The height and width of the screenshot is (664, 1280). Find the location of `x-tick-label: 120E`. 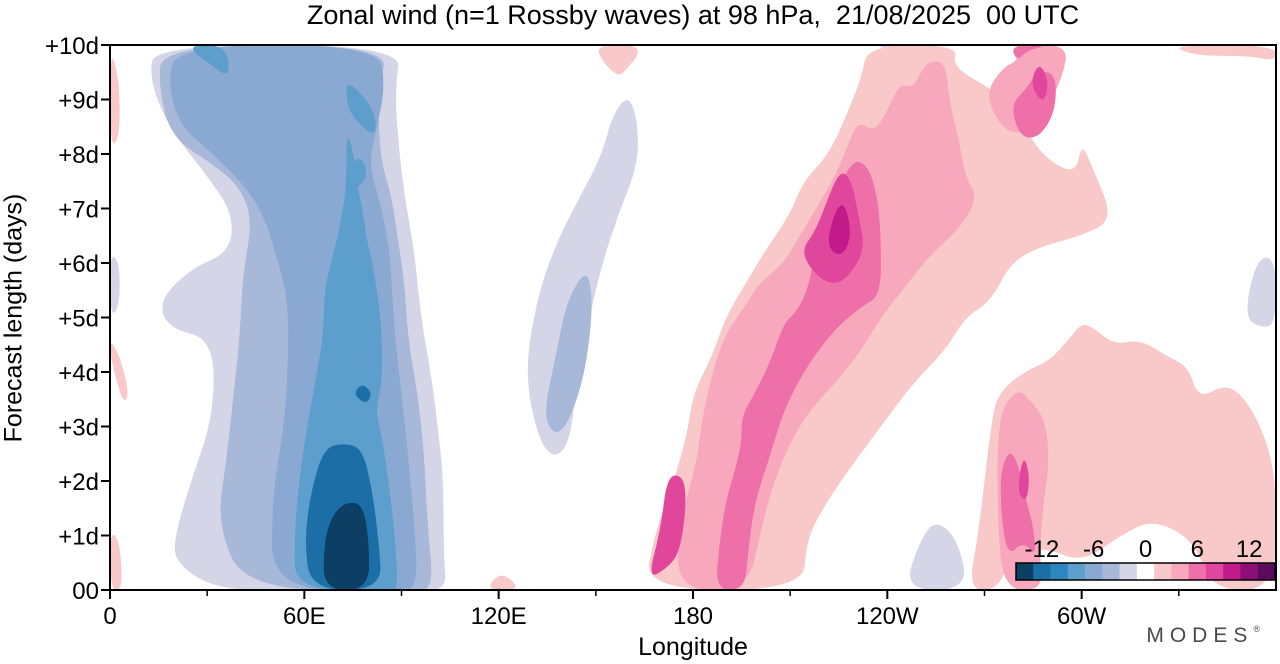

x-tick-label: 120E is located at coordinates (499, 616).